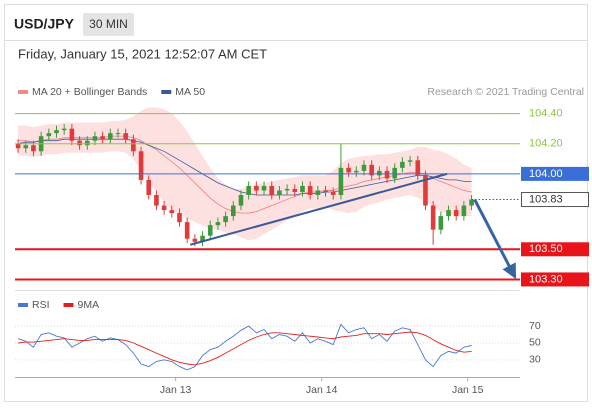  I want to click on y-tick-label: 104.20, so click(546, 144).